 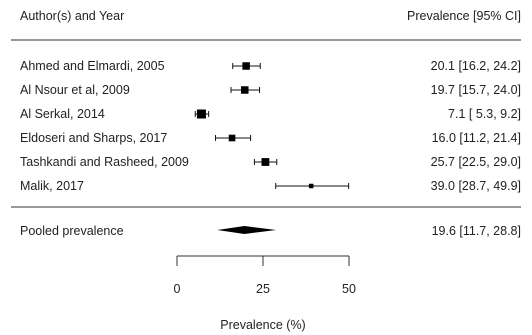 I want to click on x-tick-label: 0, so click(x=177, y=289).